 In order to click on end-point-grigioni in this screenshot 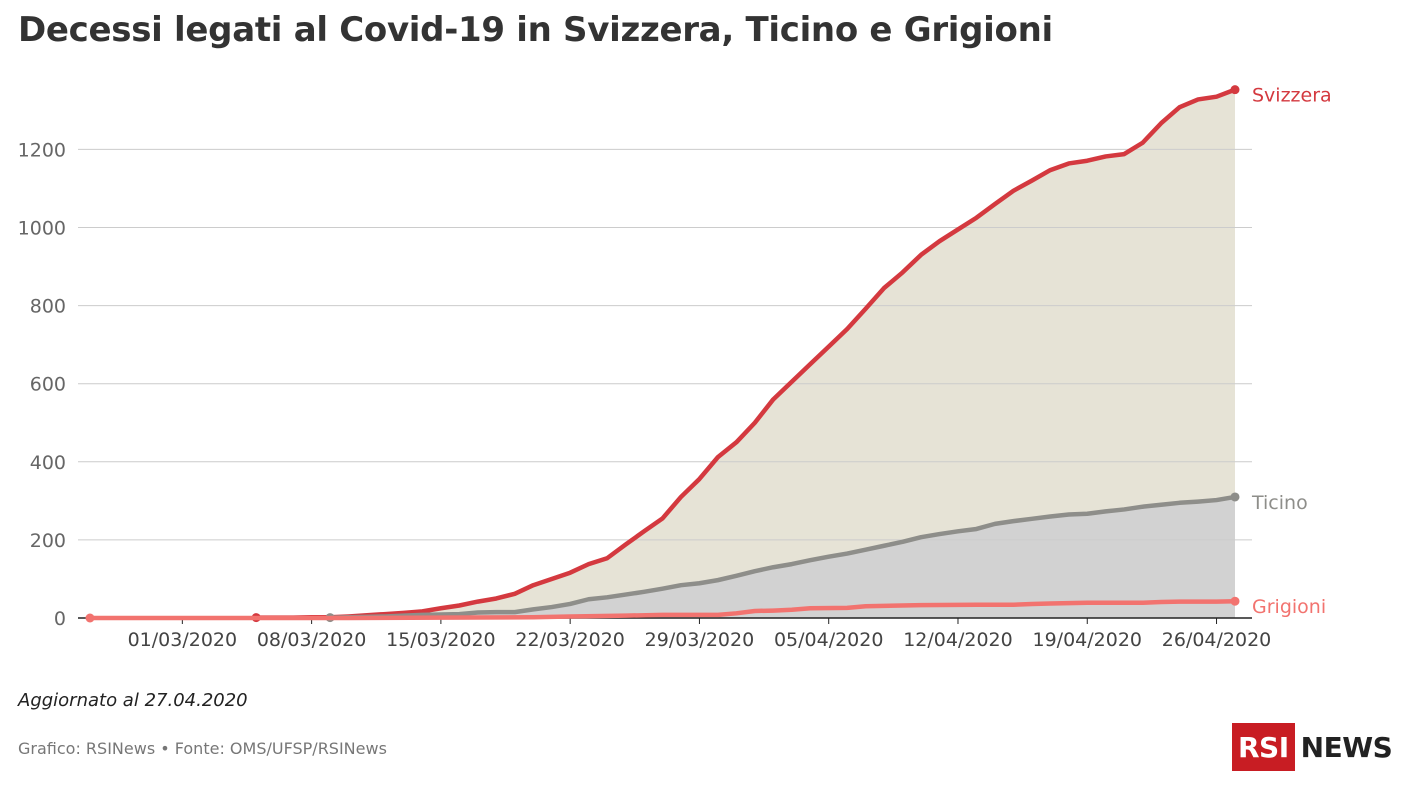, I will do `click(1235, 601)`.